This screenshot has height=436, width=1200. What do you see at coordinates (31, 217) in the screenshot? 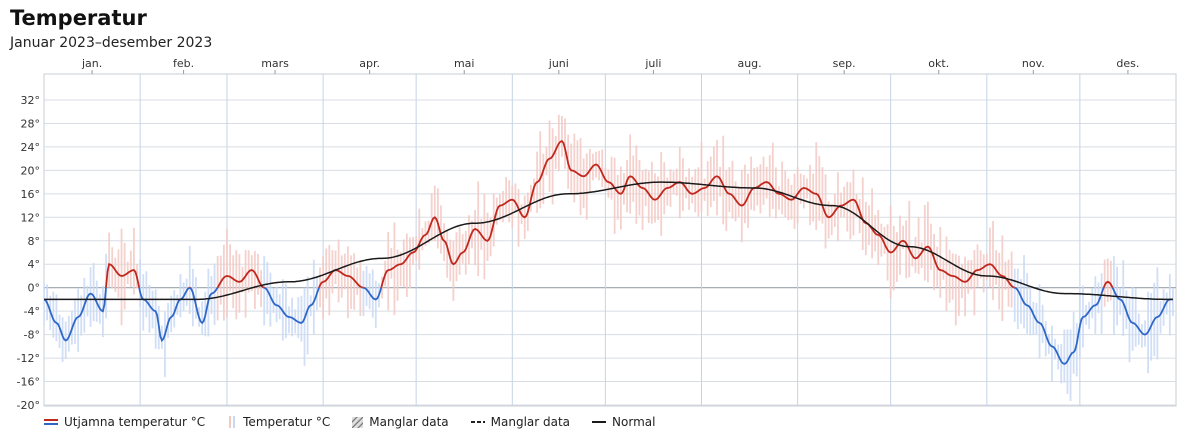
I see `y-tick-label: 12°` at bounding box center [31, 217].